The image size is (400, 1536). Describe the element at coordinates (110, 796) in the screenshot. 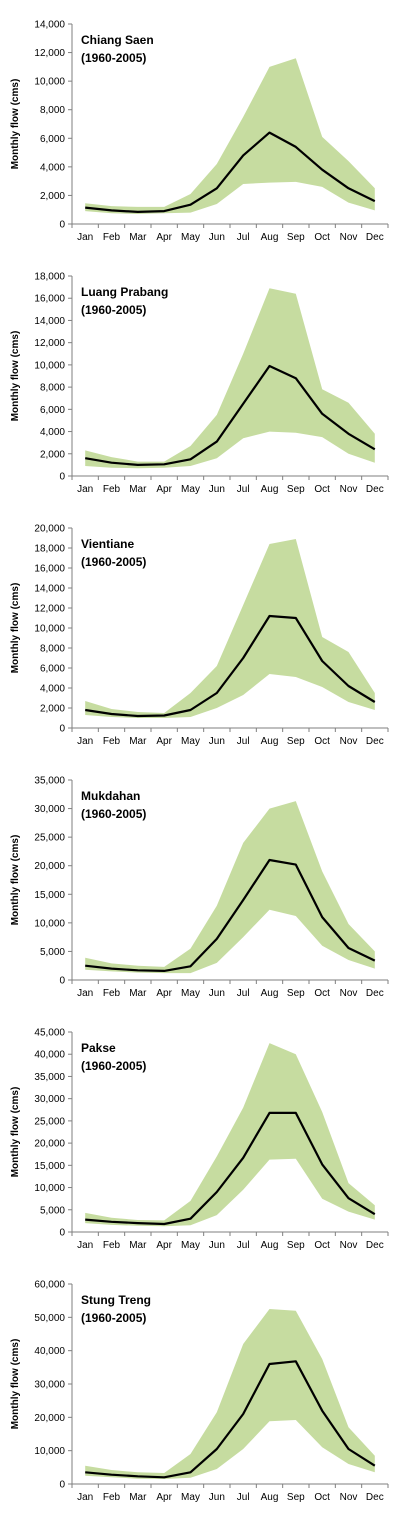

I see `station-name: Mukdahan` at that location.